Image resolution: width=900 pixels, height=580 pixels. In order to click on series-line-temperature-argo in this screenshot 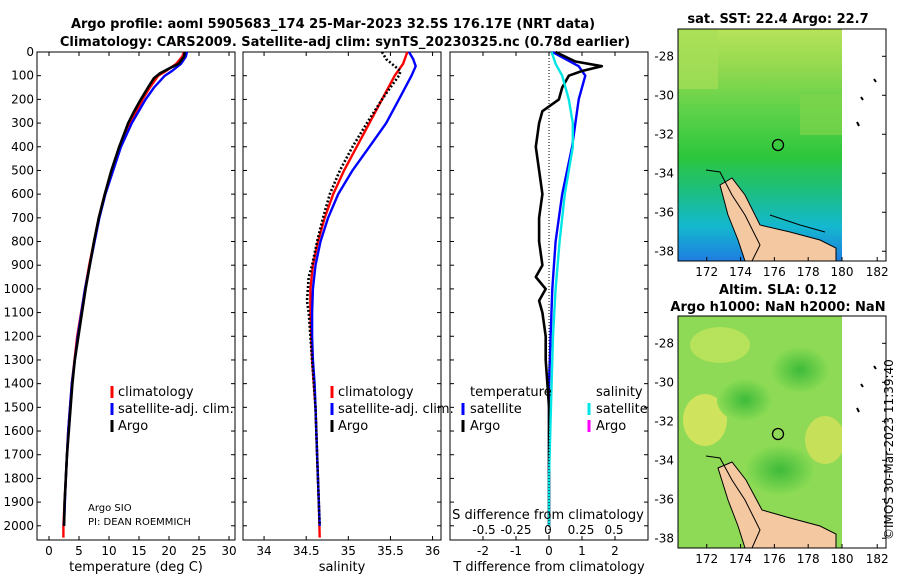, I will do `click(569, 288)`.